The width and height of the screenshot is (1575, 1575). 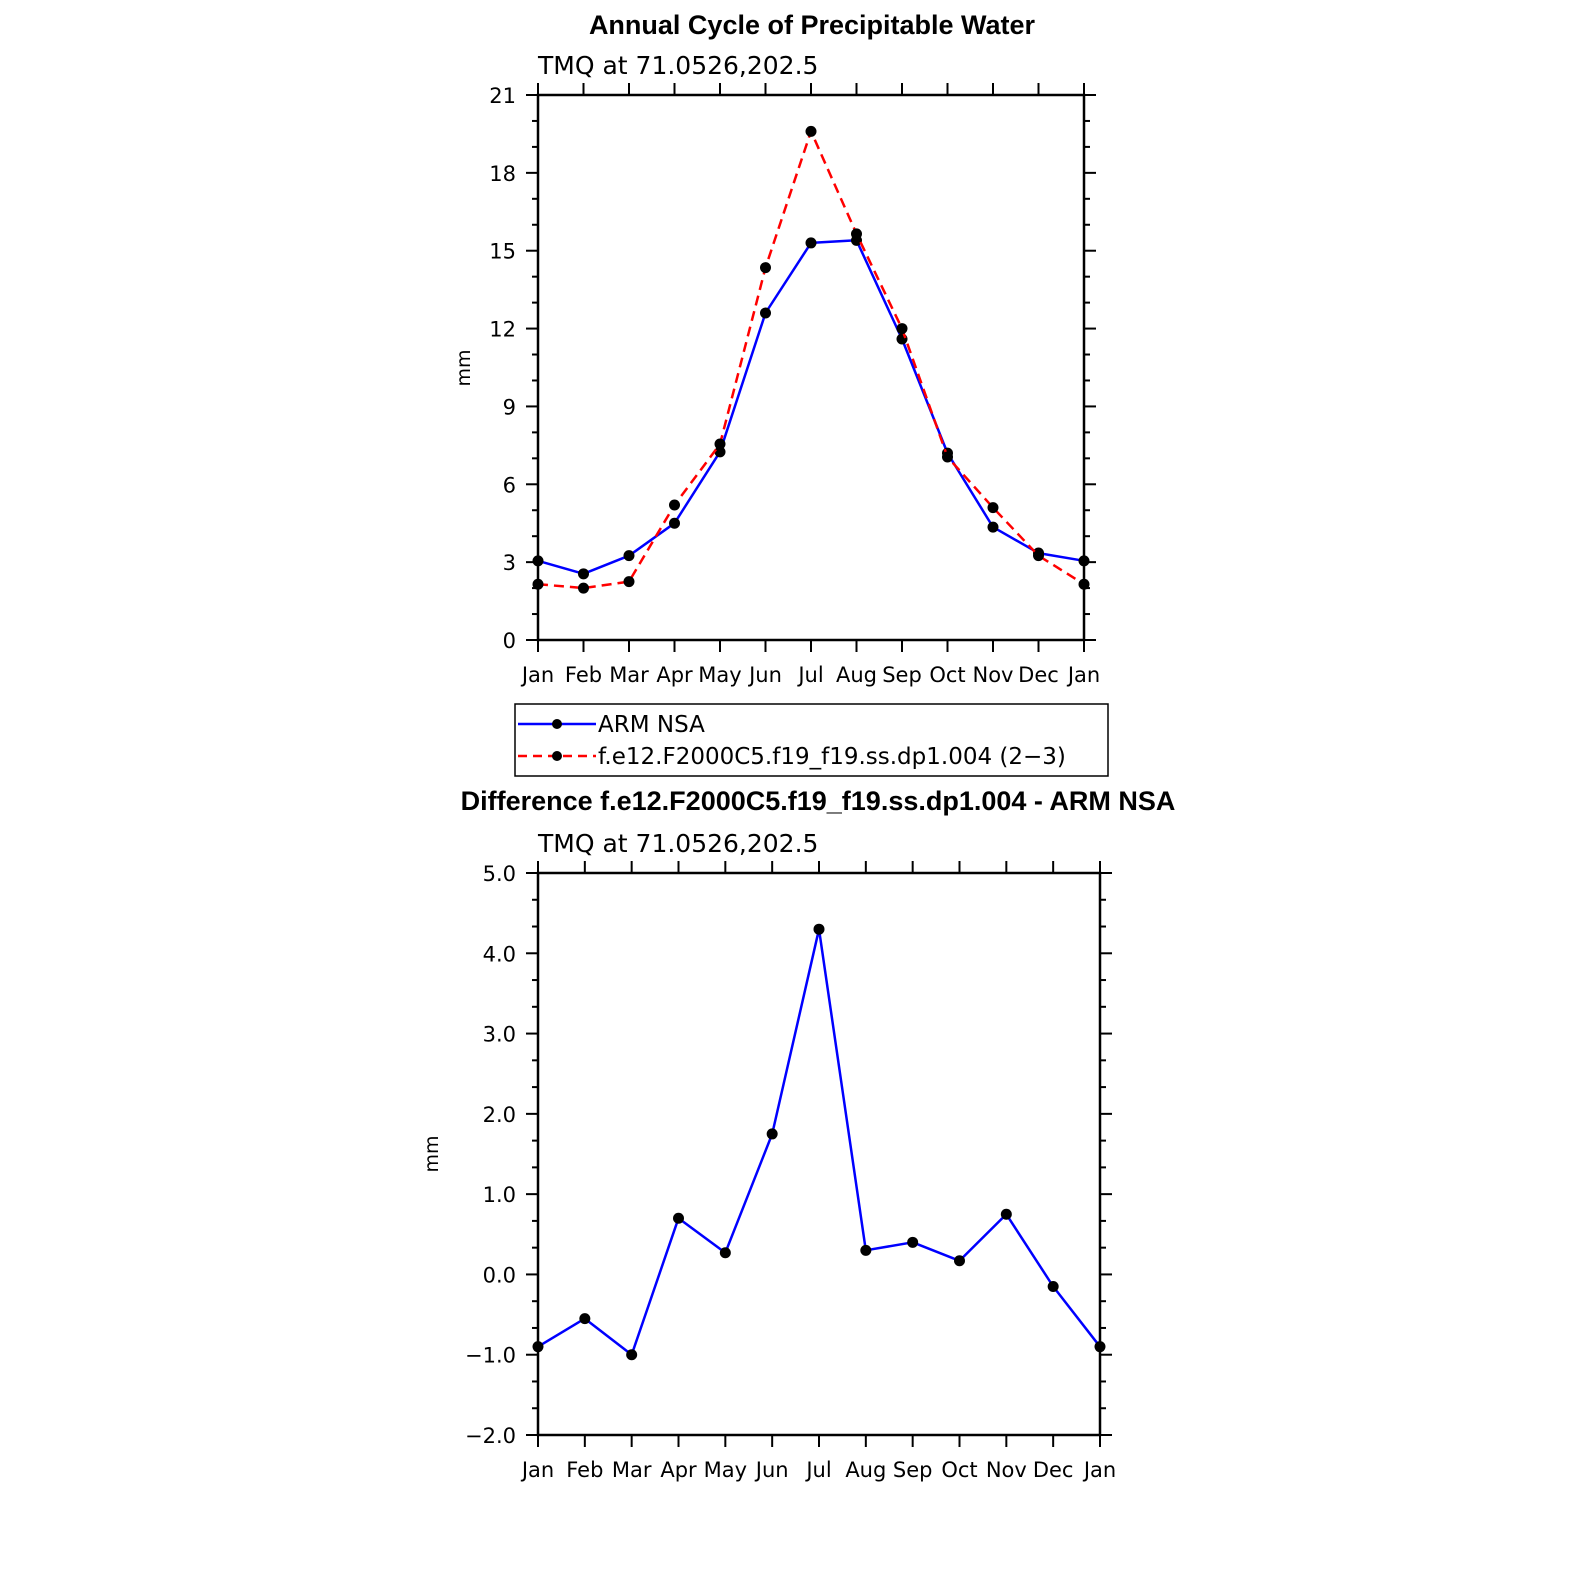 I want to click on y-tick-label: 3.0, so click(x=499, y=1035).